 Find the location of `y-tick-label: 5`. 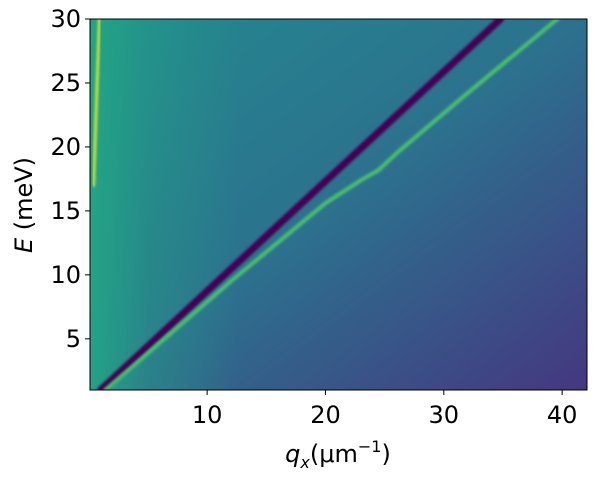

y-tick-label: 5 is located at coordinates (73, 339).